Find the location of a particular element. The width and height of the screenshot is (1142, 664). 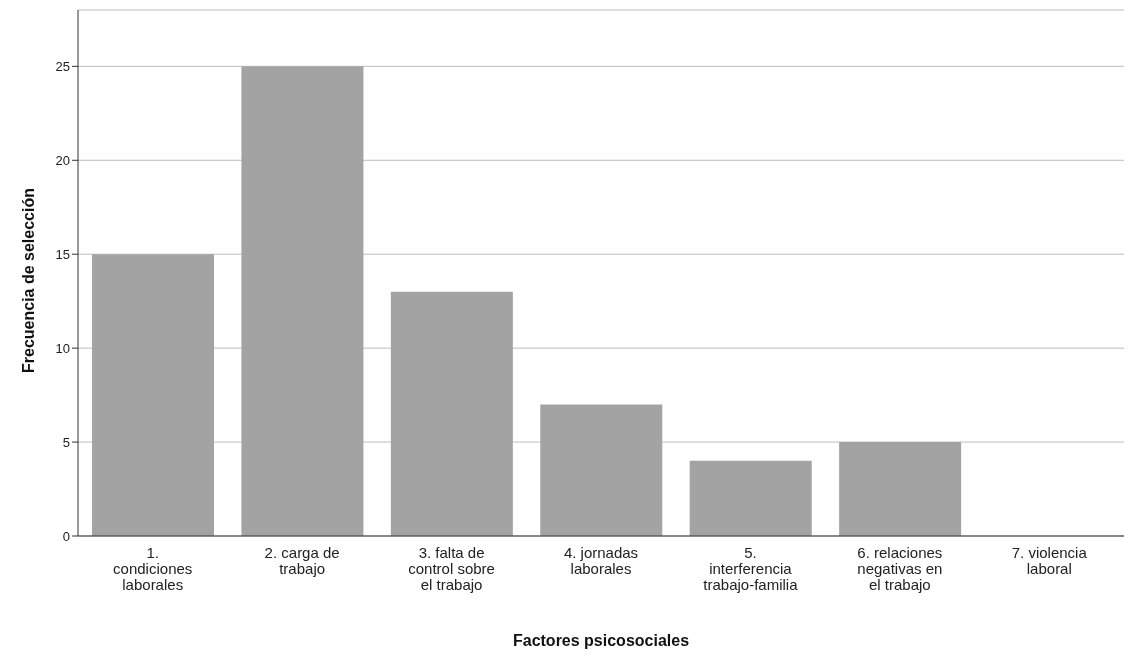

y-tick-label: 5 is located at coordinates (66, 442).